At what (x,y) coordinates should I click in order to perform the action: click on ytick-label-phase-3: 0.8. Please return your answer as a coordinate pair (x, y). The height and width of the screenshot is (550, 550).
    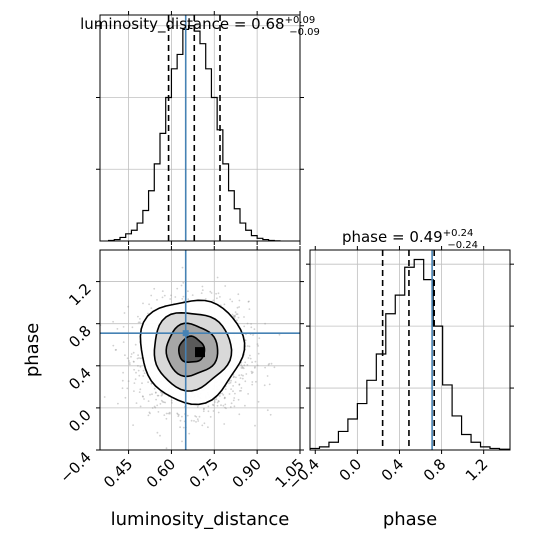
    Looking at the image, I should click on (80, 337).